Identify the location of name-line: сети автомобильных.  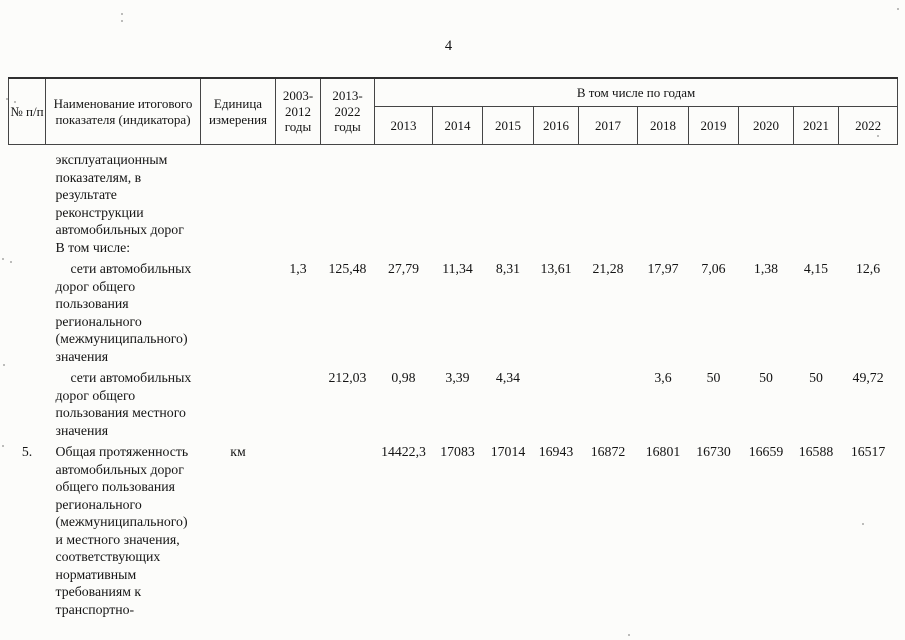
(131, 377).